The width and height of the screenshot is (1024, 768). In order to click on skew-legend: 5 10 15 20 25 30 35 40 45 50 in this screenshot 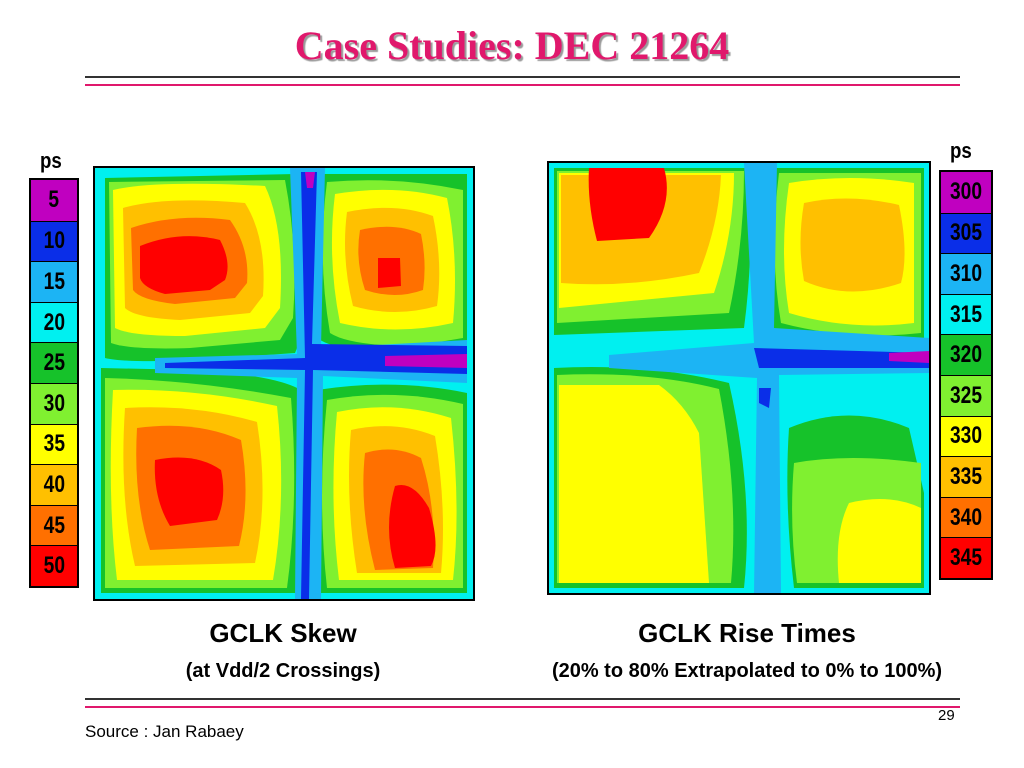, I will do `click(54, 383)`.